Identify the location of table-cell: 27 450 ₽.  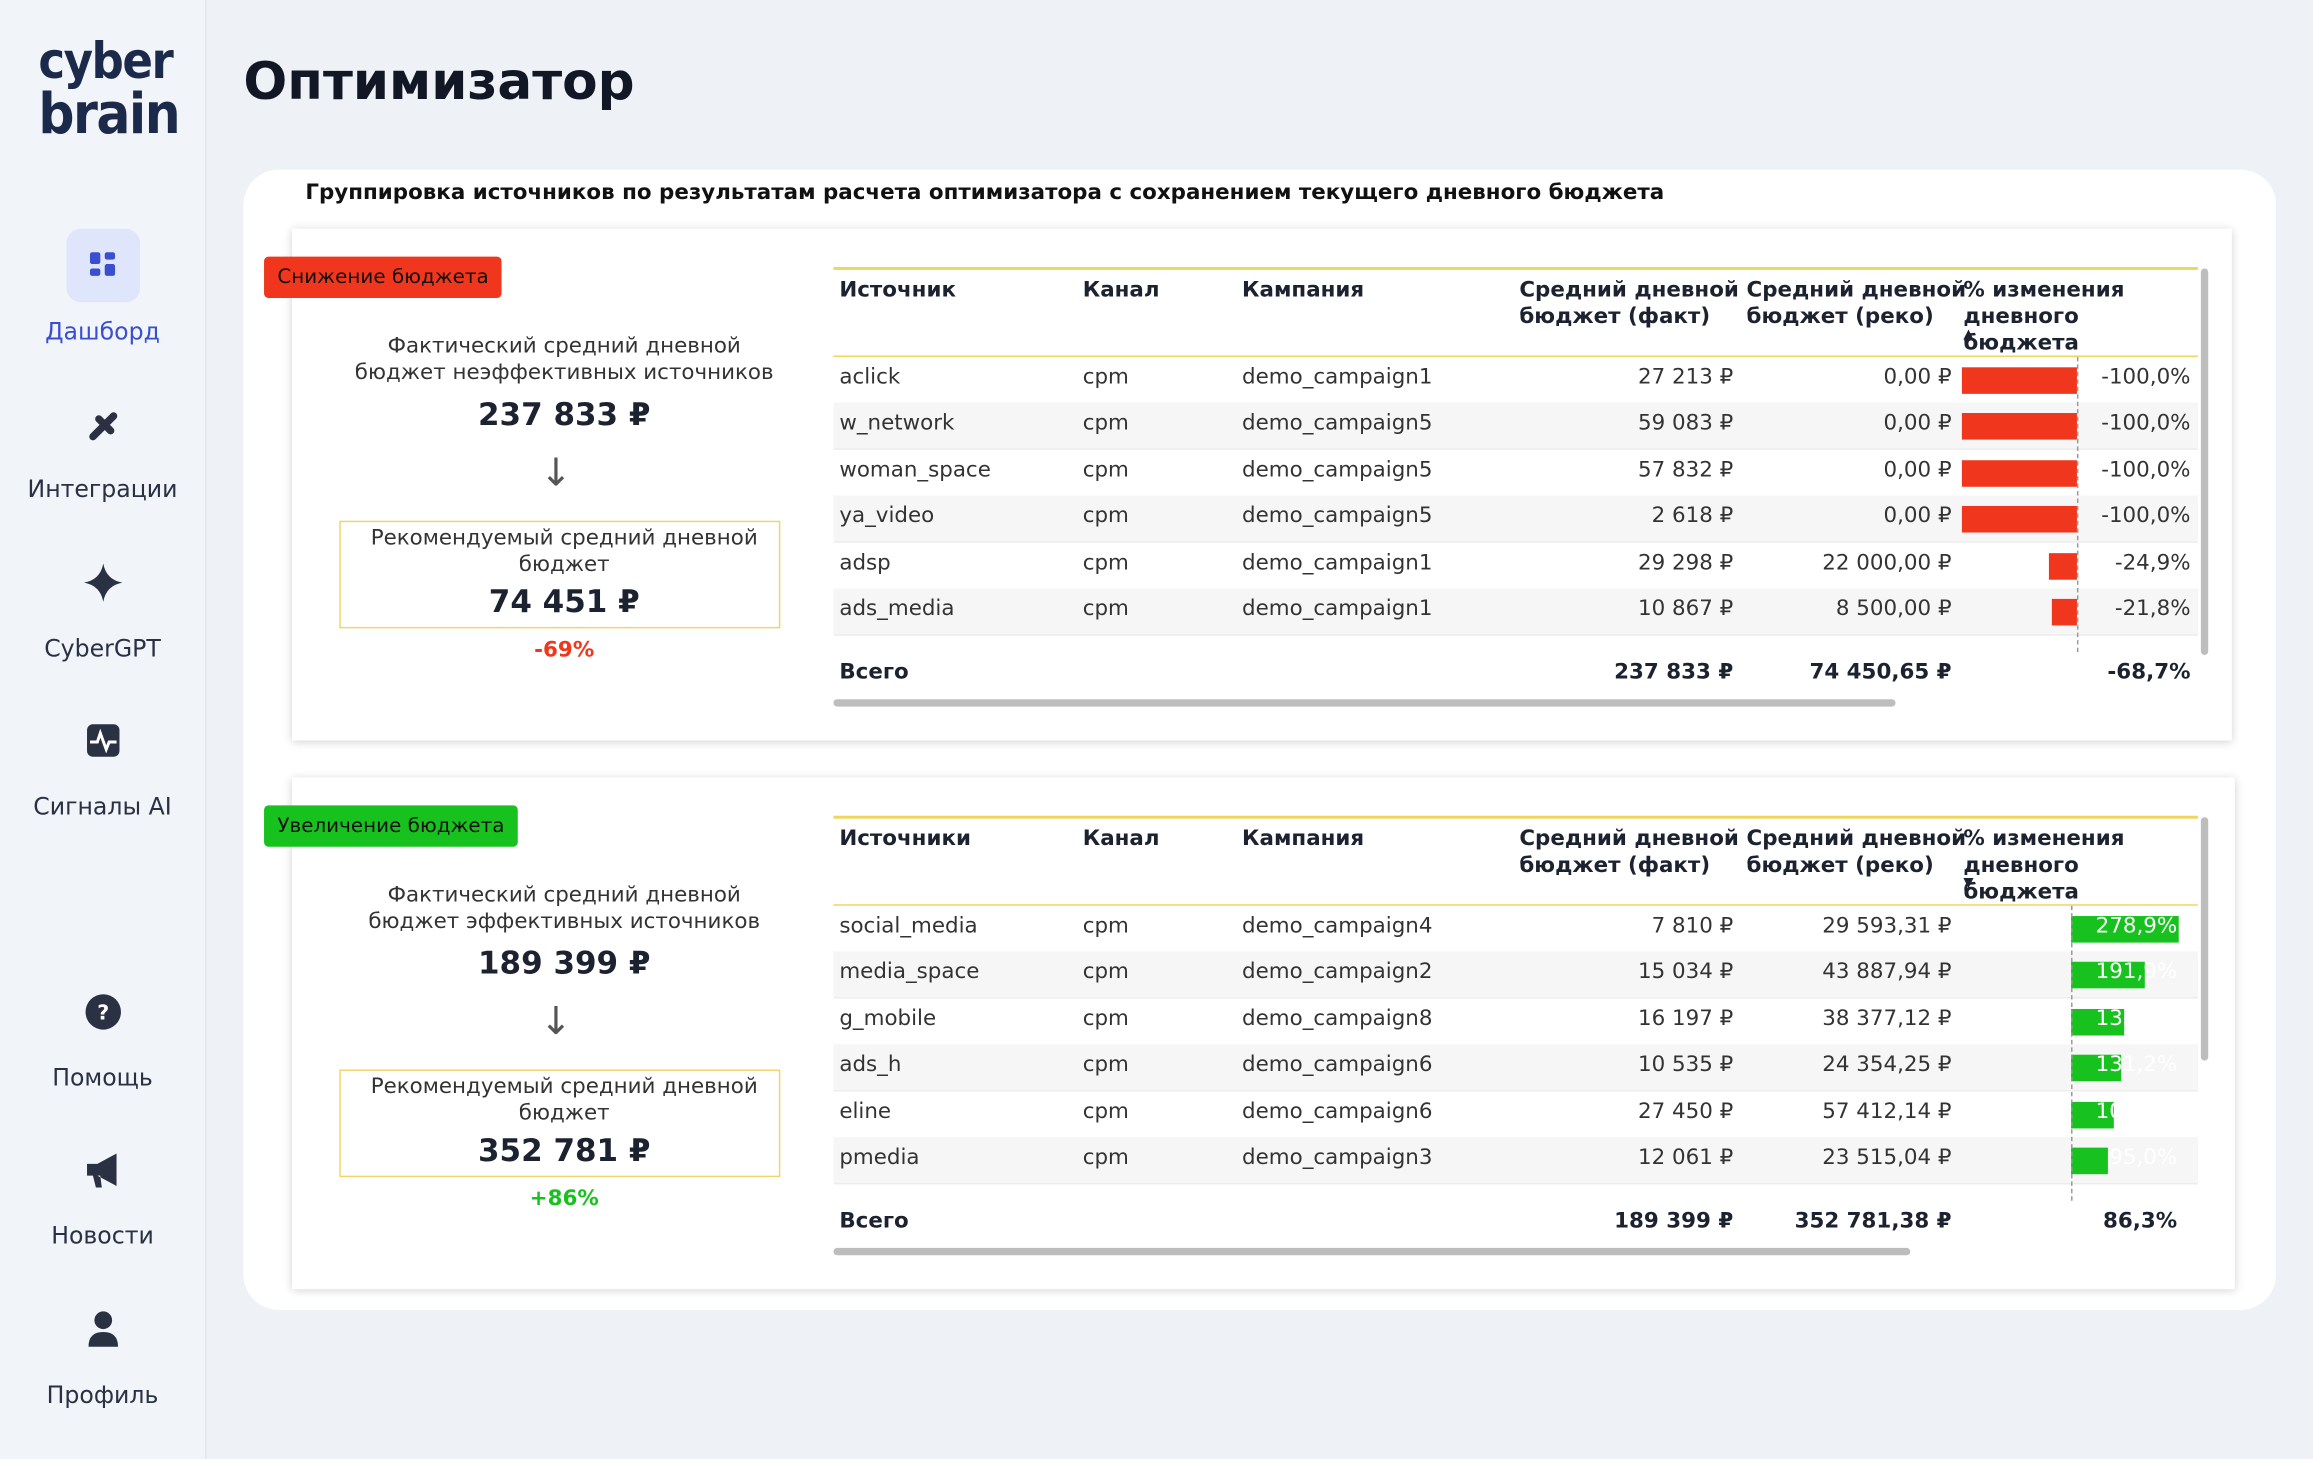
(1685, 1111).